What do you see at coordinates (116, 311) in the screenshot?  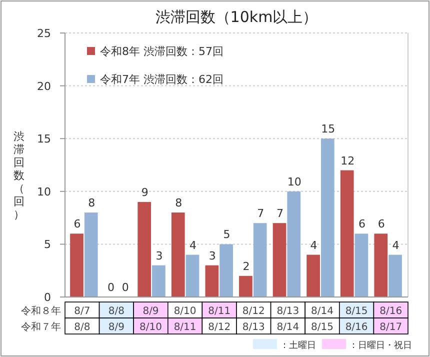 I see `x-tick-label: 8/8` at bounding box center [116, 311].